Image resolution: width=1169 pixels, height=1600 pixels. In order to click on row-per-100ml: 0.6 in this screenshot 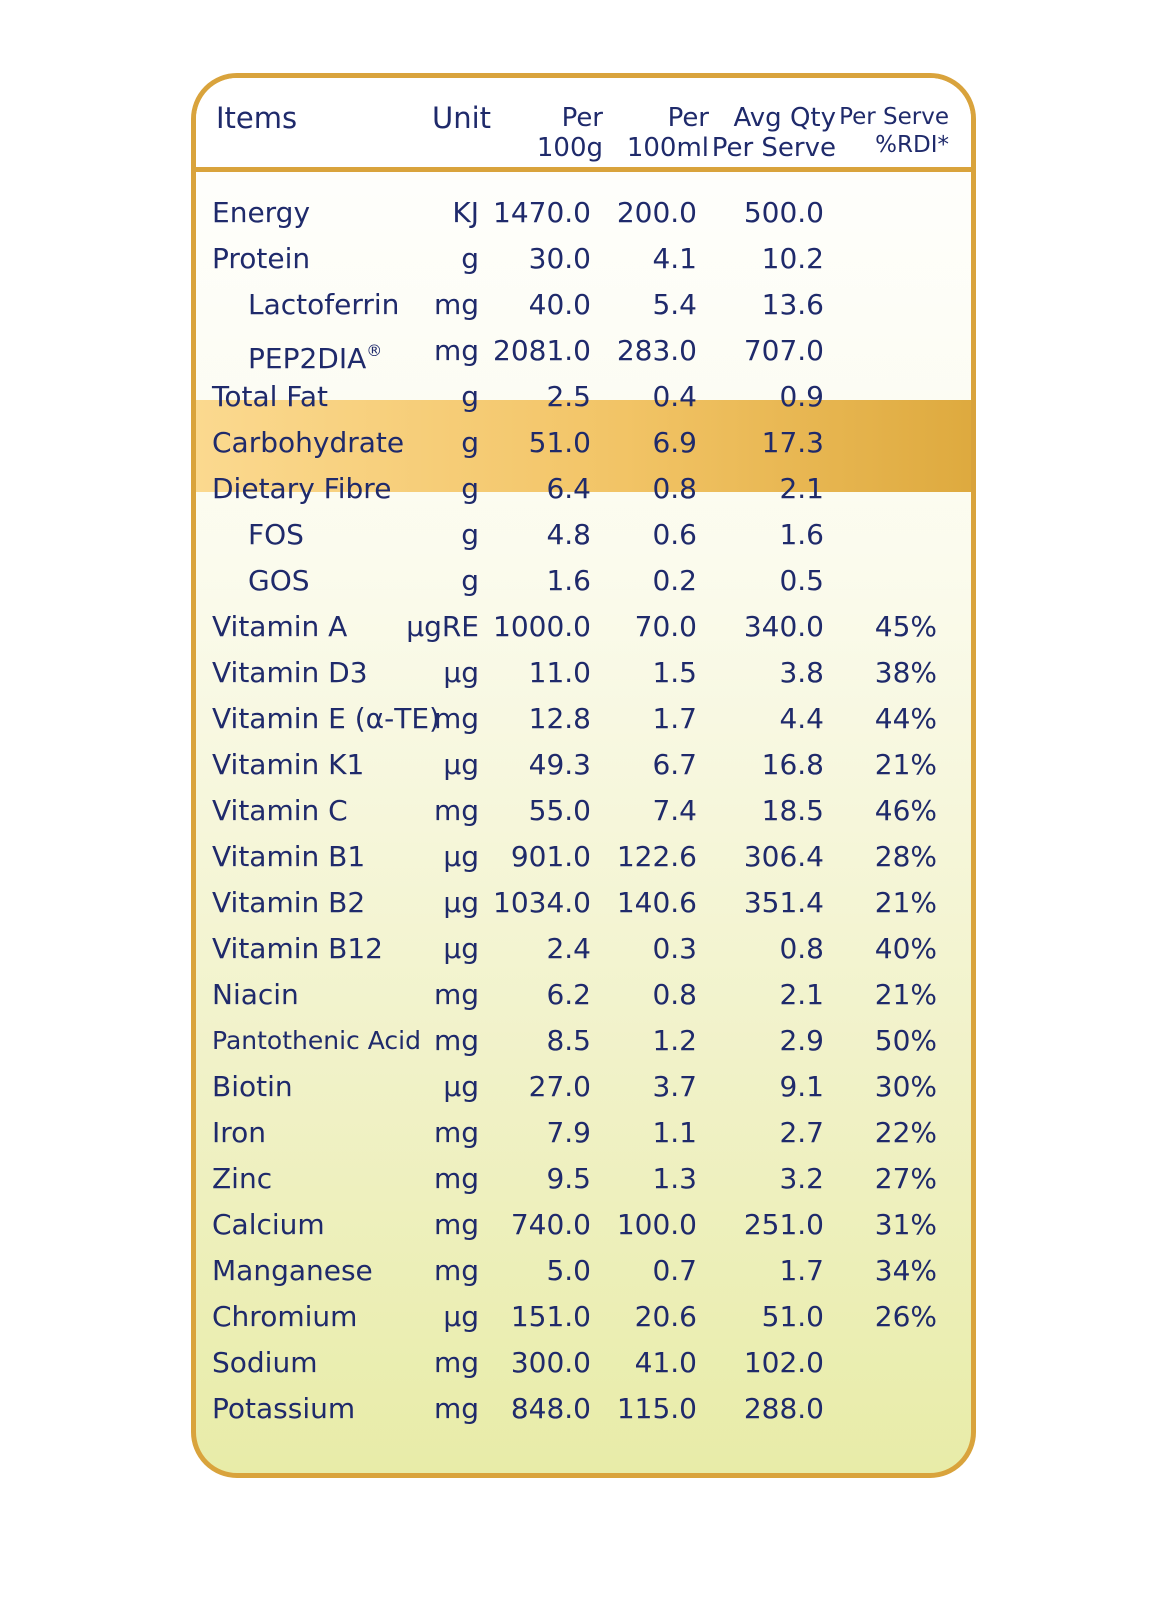, I will do `click(674, 534)`.